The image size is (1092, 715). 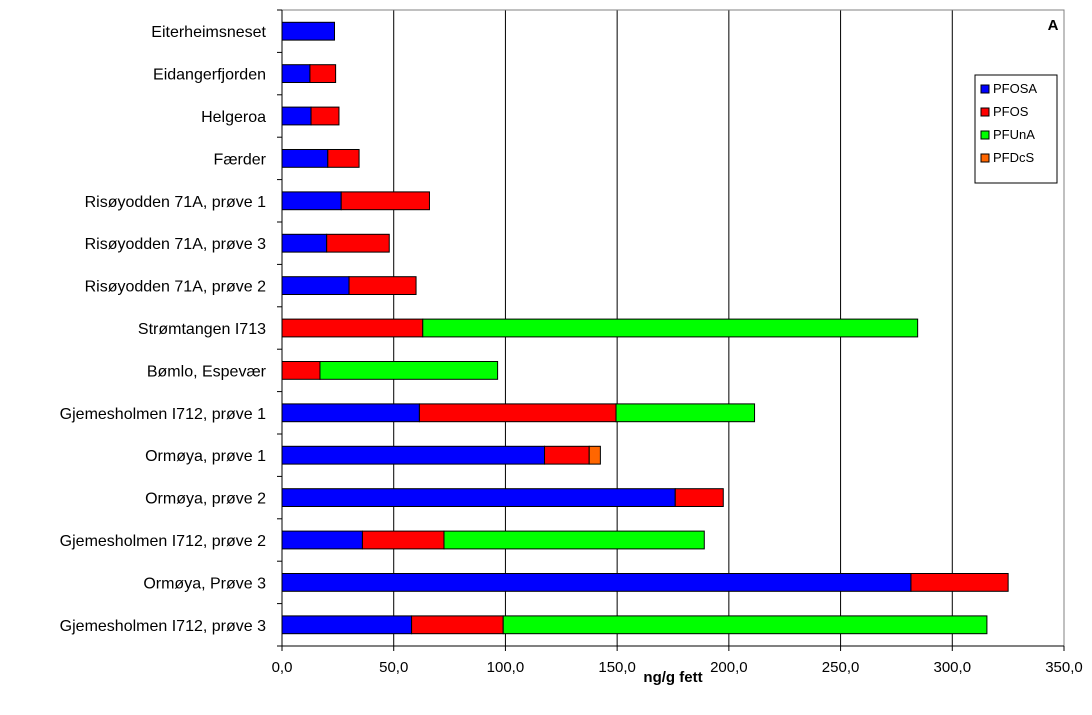 I want to click on category-label: Risøyodden 71A, prøve 1, so click(x=176, y=202).